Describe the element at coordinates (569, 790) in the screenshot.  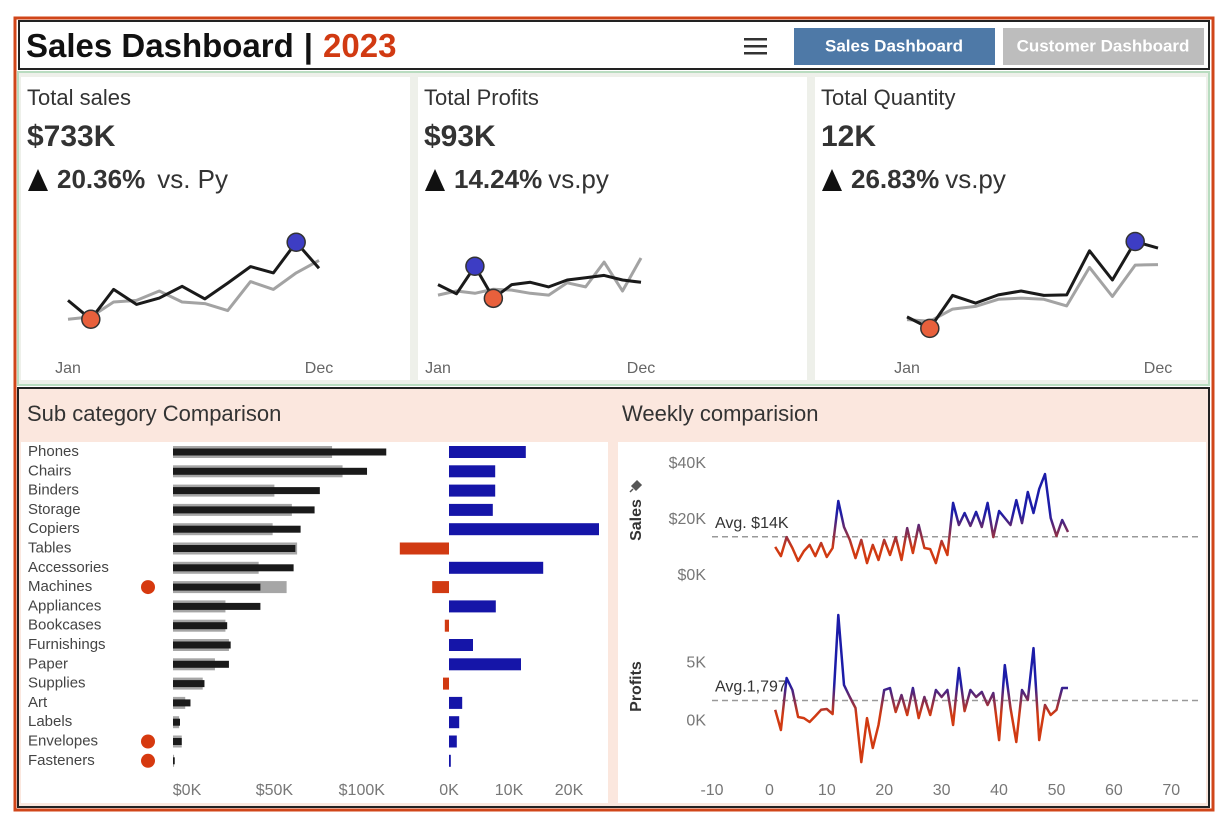
I see `x2-tick-label: 20K` at that location.